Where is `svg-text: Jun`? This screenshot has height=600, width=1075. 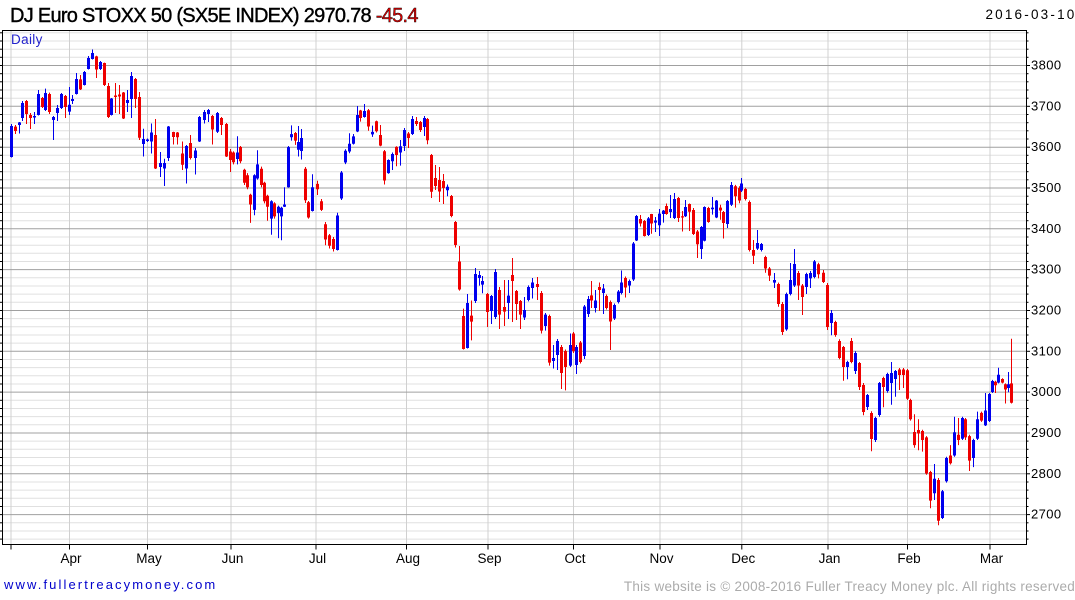 svg-text: Jun is located at coordinates (233, 558).